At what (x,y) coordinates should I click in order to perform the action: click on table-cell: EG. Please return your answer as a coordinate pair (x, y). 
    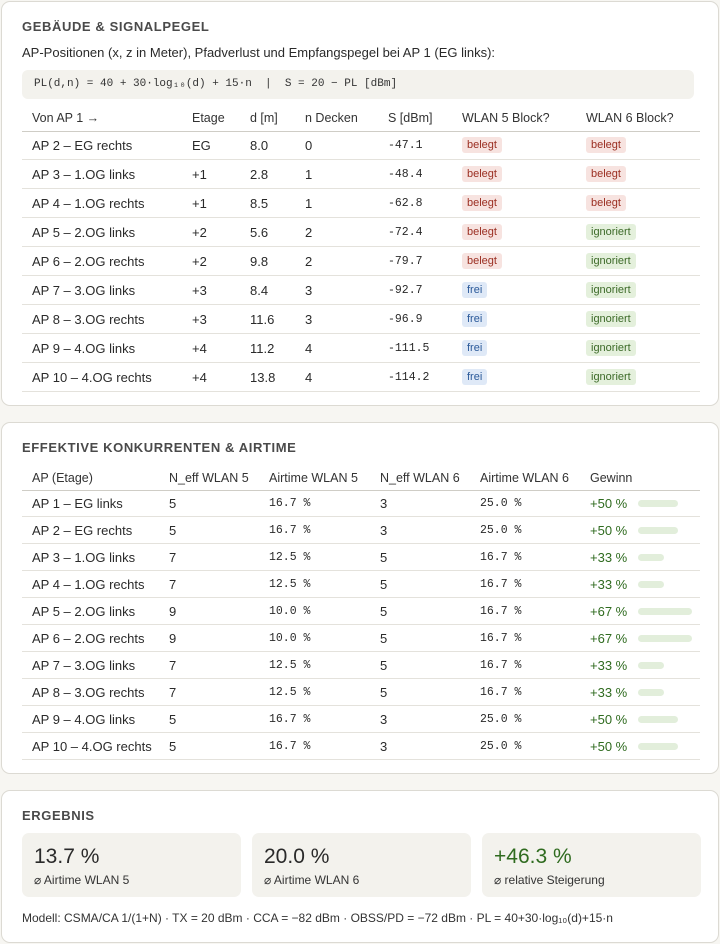
    Looking at the image, I should click on (201, 145).